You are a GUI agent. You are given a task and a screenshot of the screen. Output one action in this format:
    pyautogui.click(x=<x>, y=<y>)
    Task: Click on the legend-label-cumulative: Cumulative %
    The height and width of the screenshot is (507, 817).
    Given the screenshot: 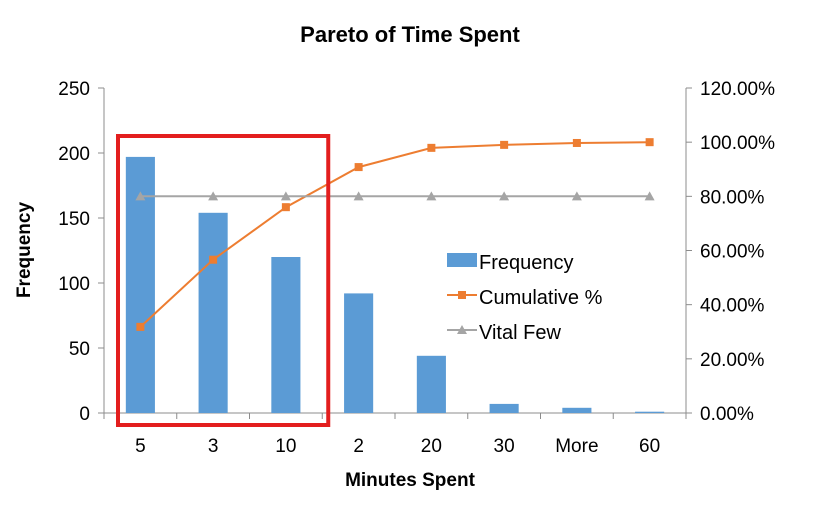 What is the action you would take?
    pyautogui.click(x=541, y=298)
    